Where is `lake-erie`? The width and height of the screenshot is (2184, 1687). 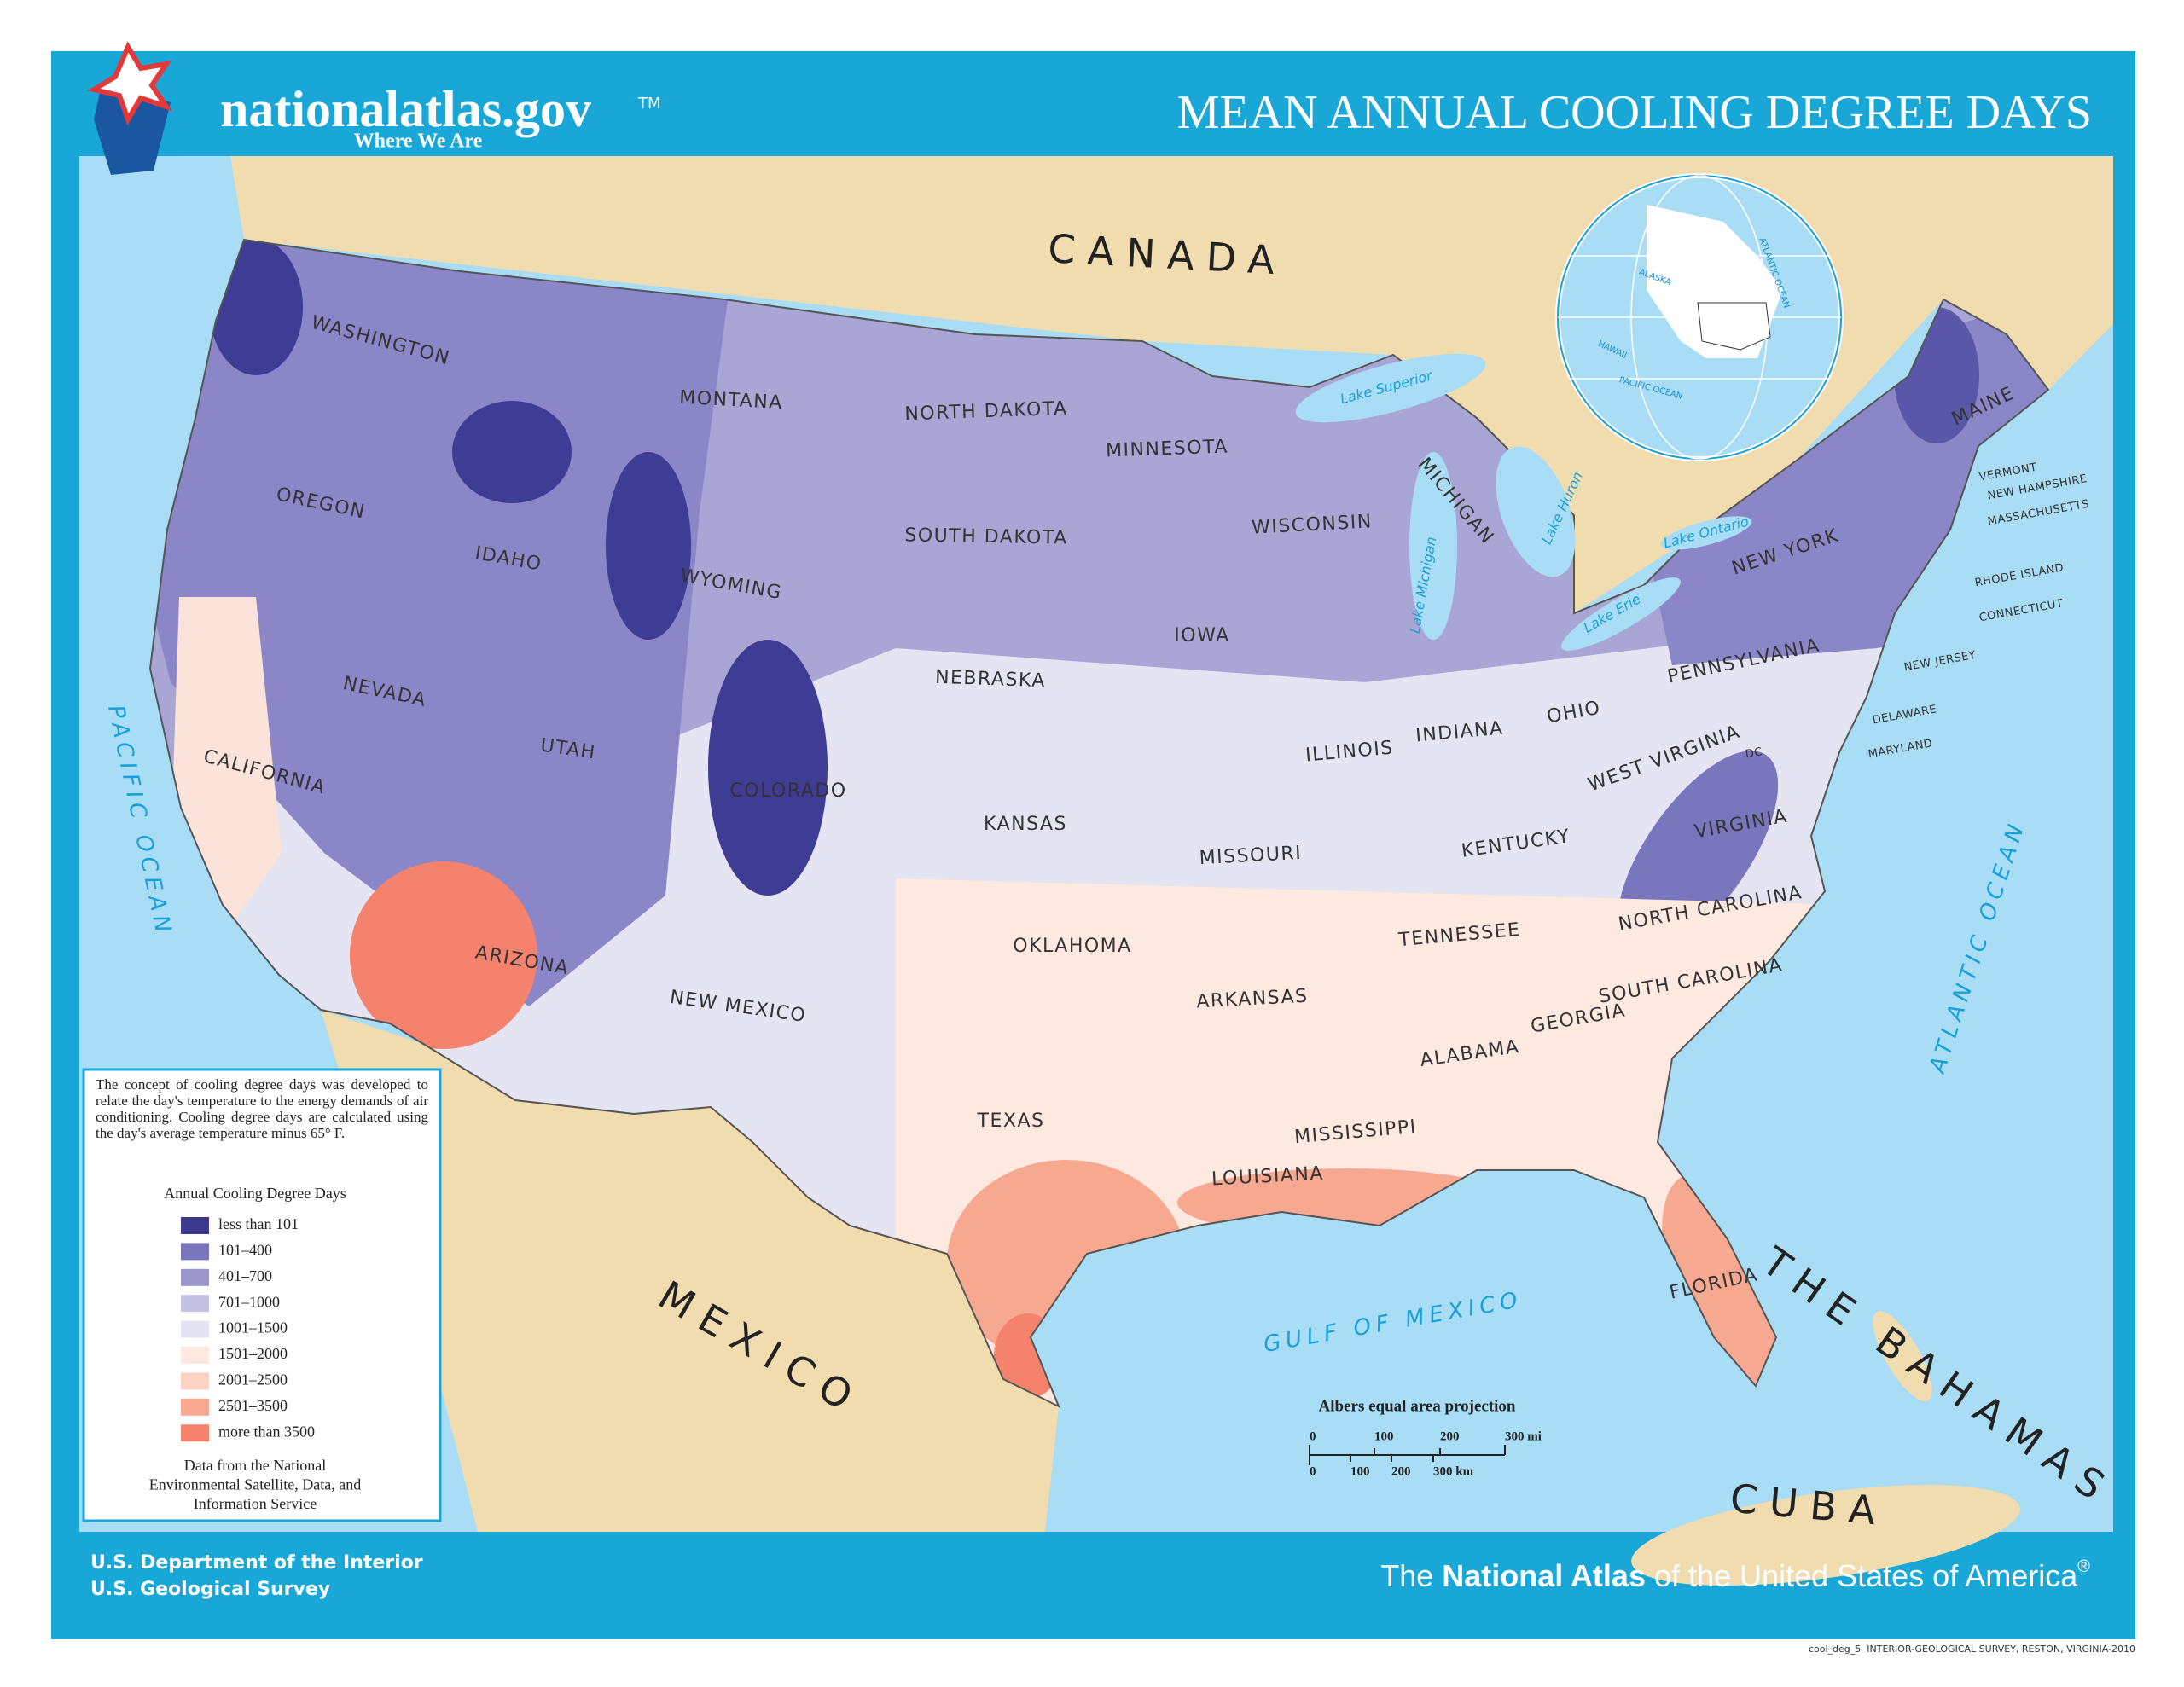 lake-erie is located at coordinates (1621, 614).